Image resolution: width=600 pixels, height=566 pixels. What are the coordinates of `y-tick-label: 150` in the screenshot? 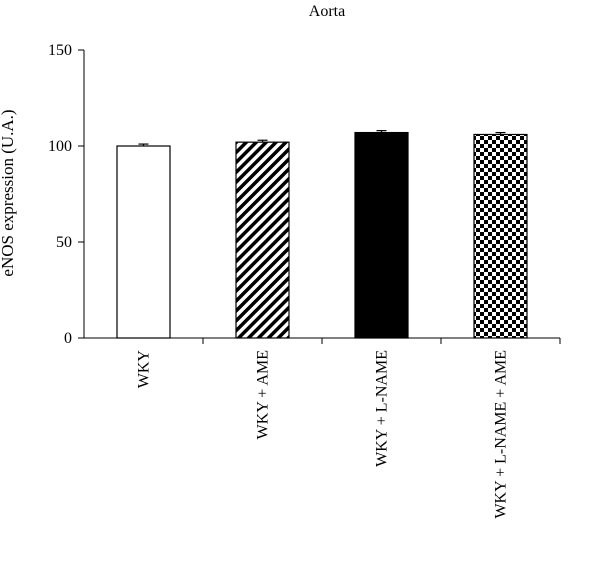 It's located at (60, 50).